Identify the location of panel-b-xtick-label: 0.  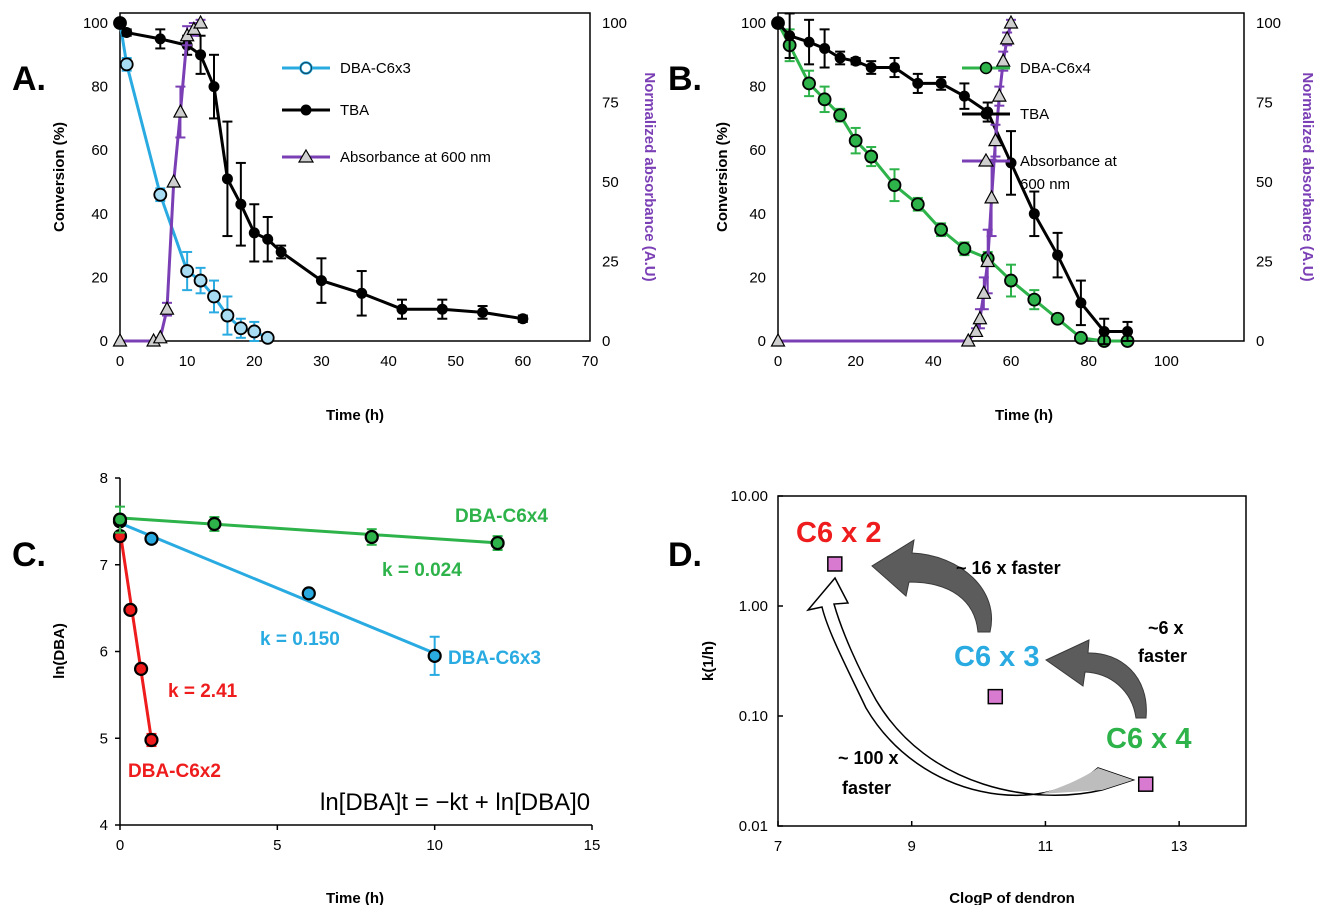
(778, 361).